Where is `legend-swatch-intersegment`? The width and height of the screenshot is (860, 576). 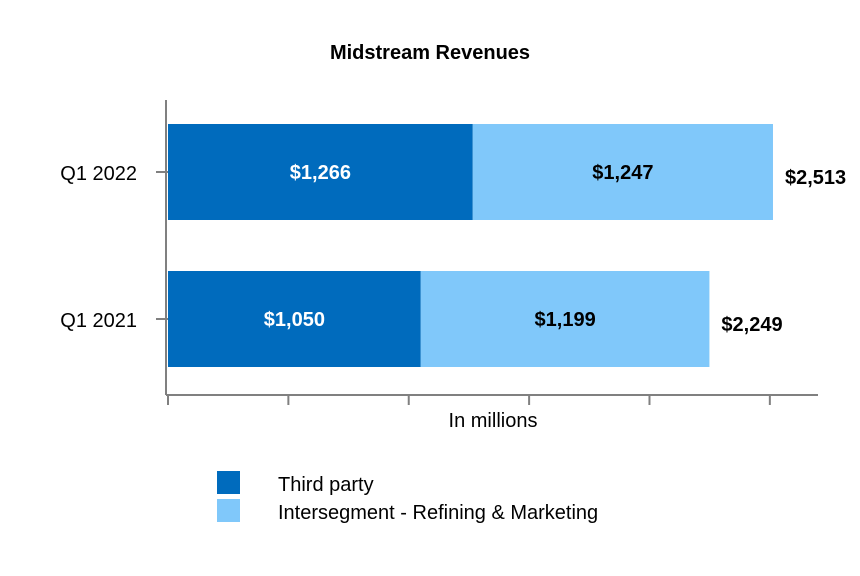 legend-swatch-intersegment is located at coordinates (228, 510).